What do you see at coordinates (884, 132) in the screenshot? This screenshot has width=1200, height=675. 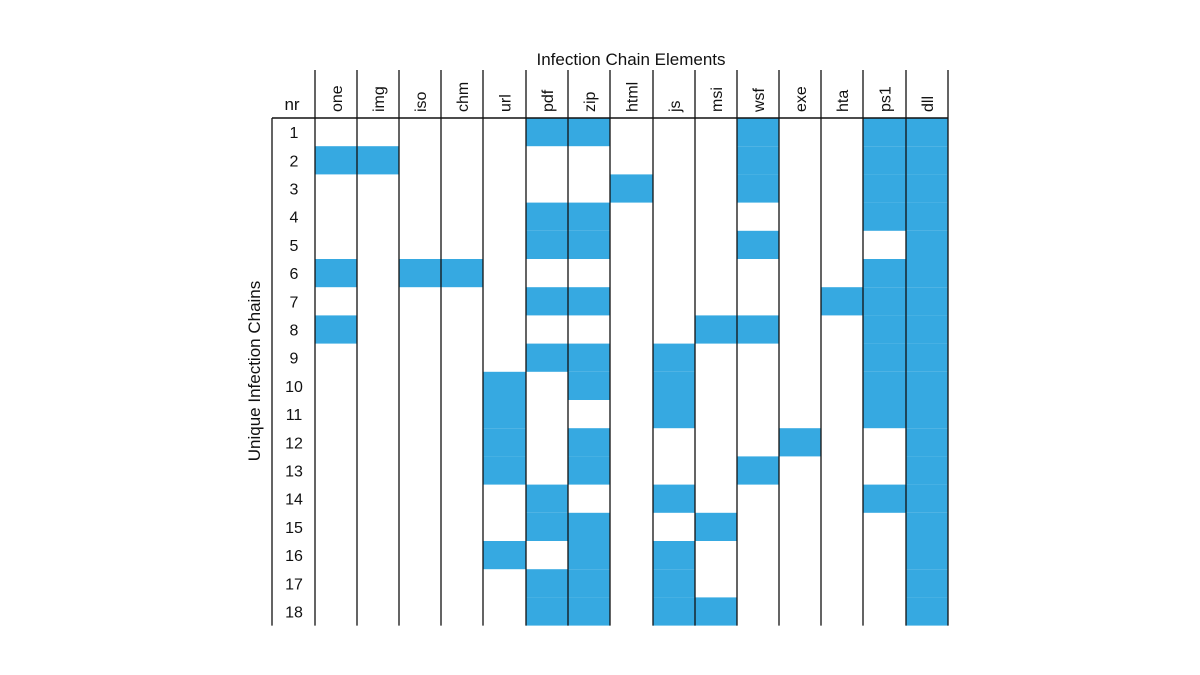 I see `cell-1-ps1` at bounding box center [884, 132].